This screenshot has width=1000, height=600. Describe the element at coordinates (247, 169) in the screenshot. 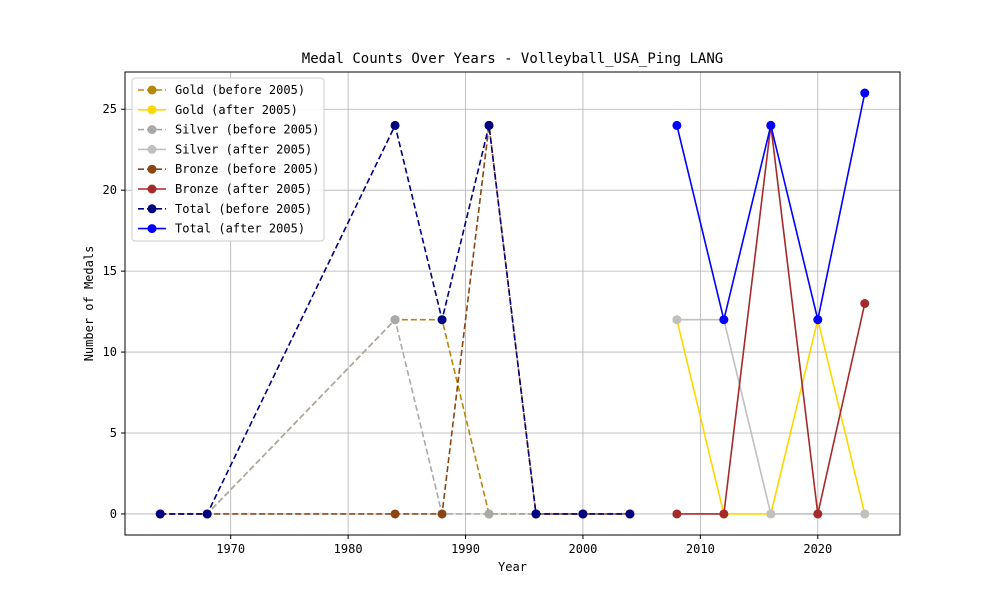

I see `legend-label: Bronze (before 2005)` at that location.